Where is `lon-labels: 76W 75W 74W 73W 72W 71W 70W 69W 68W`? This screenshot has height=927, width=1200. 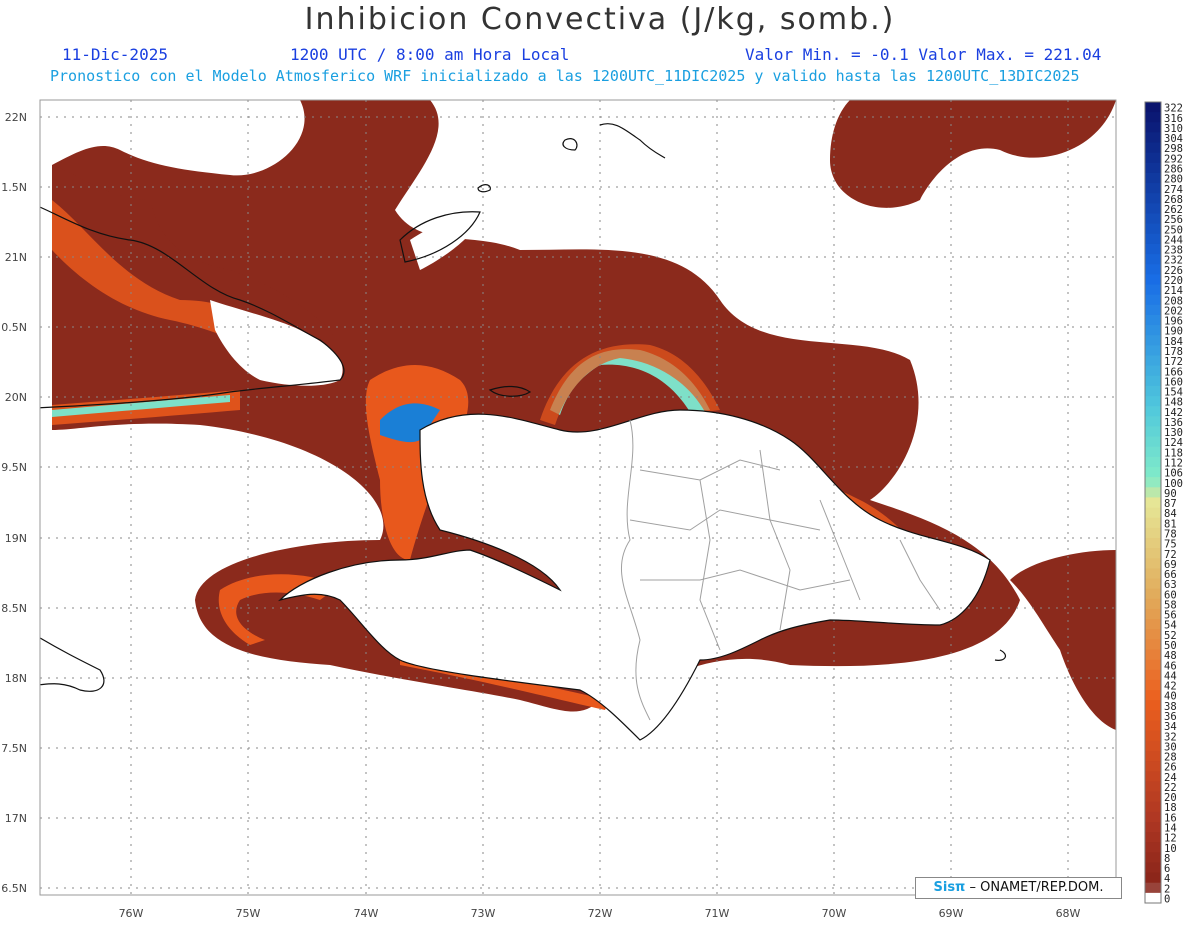 lon-labels: 76W 75W 74W 73W 72W 71W 70W 69W 68W is located at coordinates (600, 913).